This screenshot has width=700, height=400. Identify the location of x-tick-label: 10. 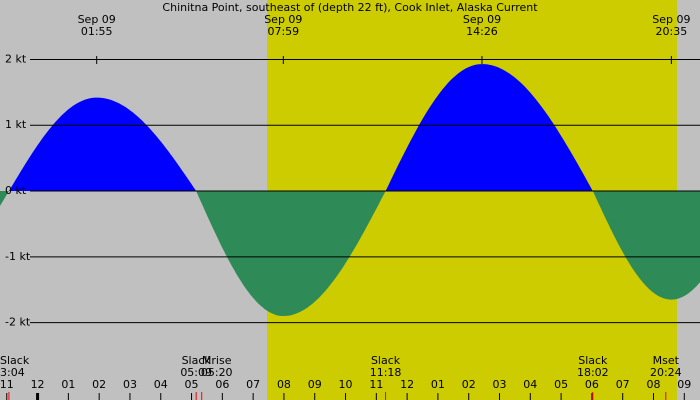
(346, 384).